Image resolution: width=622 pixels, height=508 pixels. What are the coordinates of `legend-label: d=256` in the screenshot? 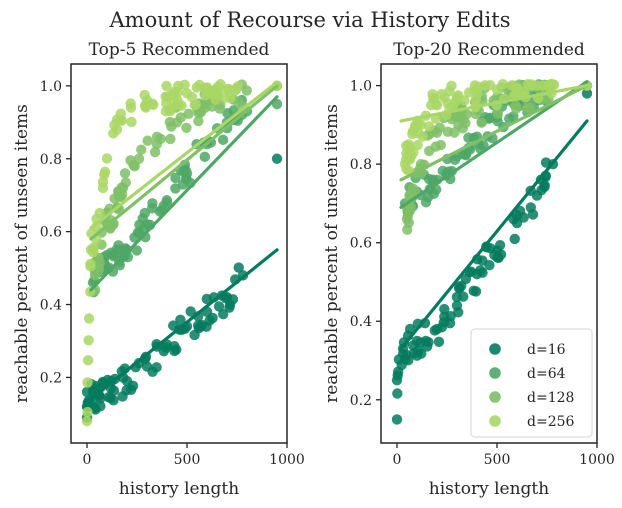 It's located at (551, 422).